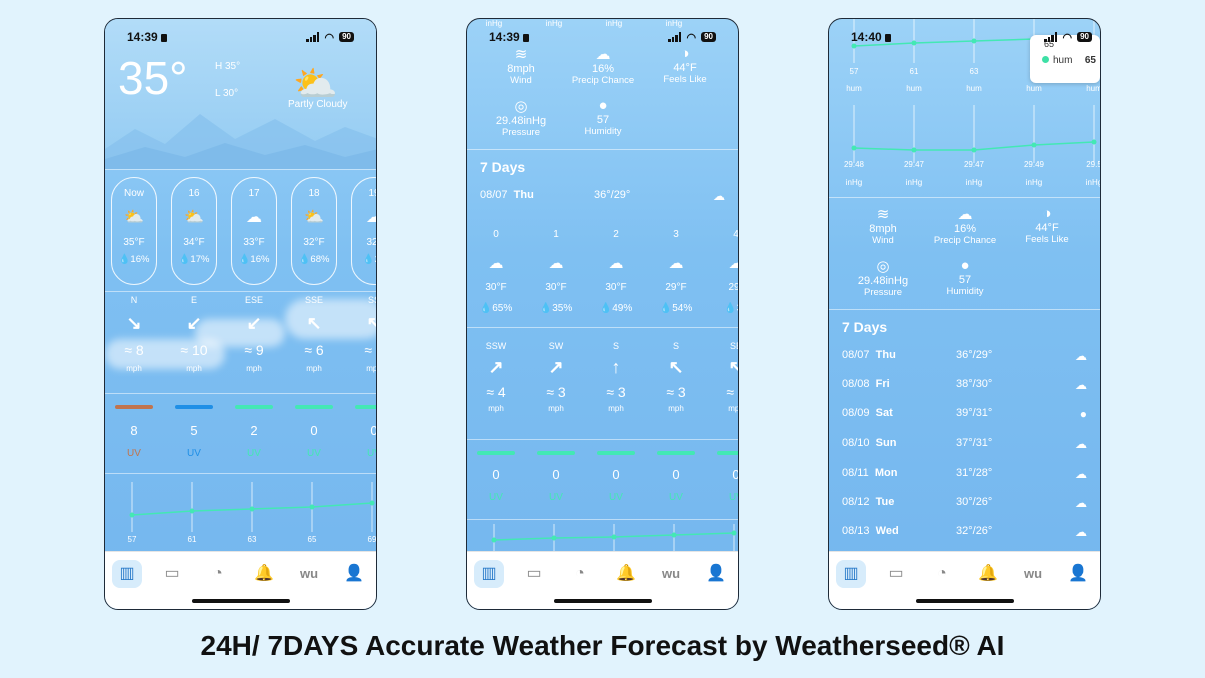 This screenshot has height=678, width=1205. Describe the element at coordinates (724, 367) in the screenshot. I see `wind-arrow-icon: ↖` at that location.